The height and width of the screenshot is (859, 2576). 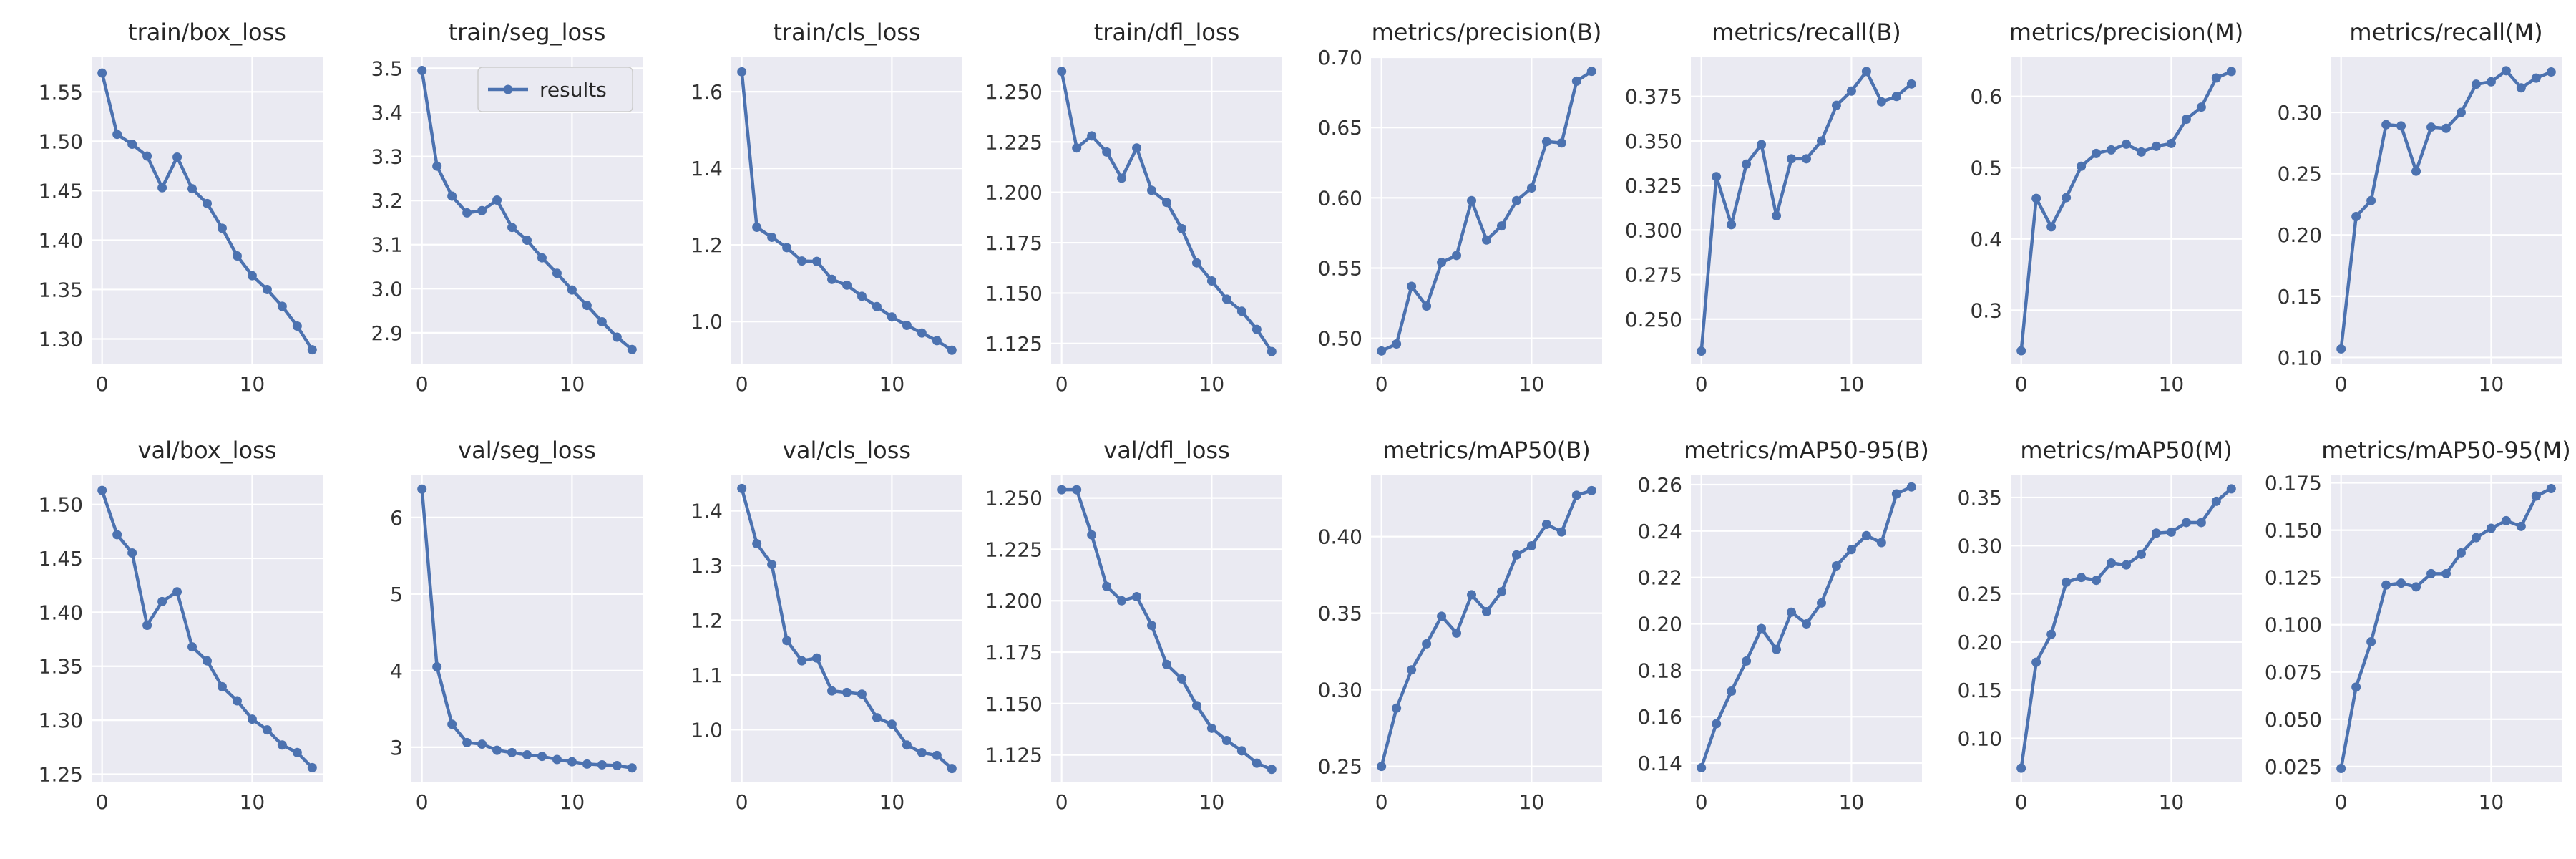 I want to click on subplot-metrics-map50-b: 0 10 0.25 0.30 0.35 0.40 metrics/mAP50(B), so click(x=1460, y=625).